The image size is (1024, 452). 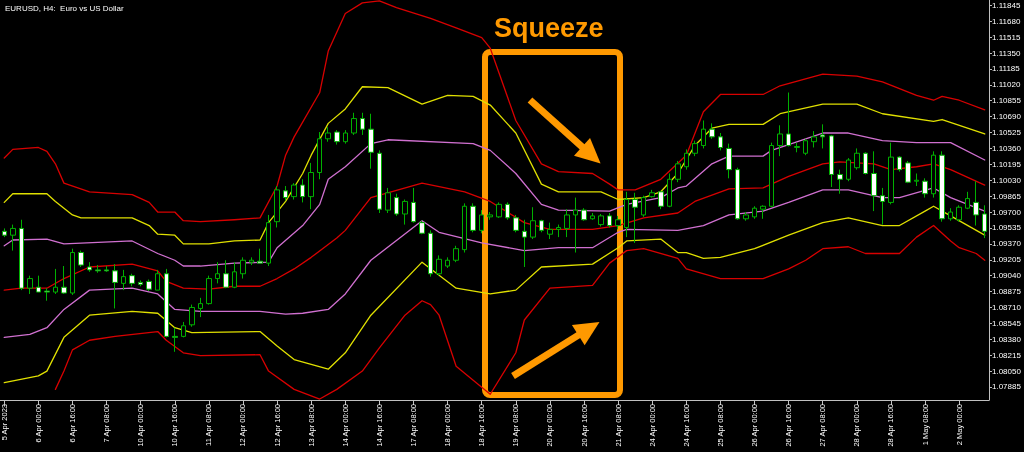 What do you see at coordinates (1007, 117) in the screenshot?
I see `y-tick-label: 1.10690` at bounding box center [1007, 117].